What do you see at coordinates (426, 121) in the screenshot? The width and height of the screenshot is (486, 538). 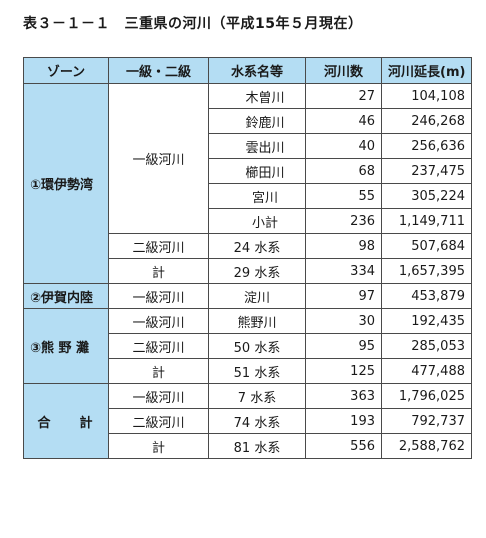 I see `length-cell: 246,268` at bounding box center [426, 121].